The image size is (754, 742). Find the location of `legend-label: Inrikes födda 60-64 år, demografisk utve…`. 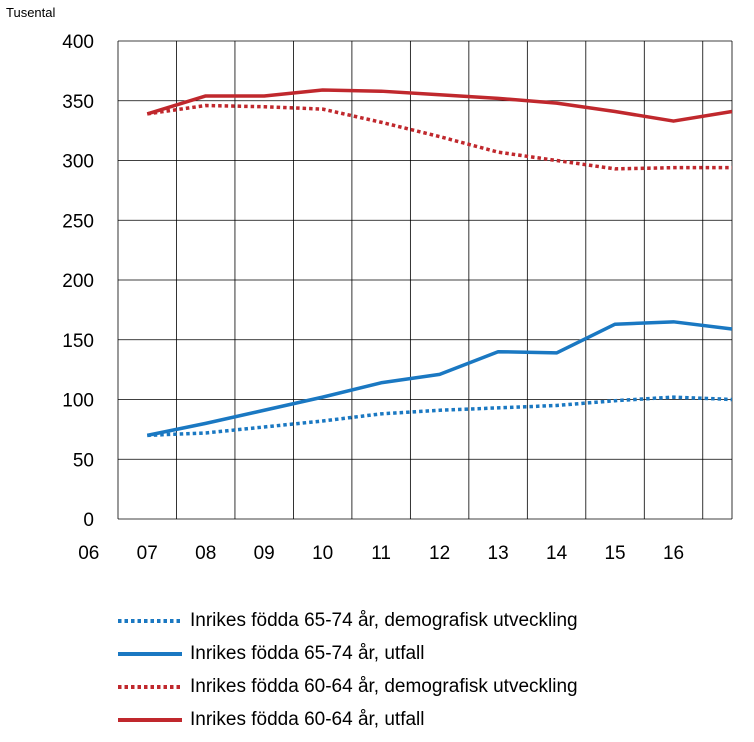

legend-label: Inrikes födda 60-64 år, demografisk utve… is located at coordinates (384, 686).